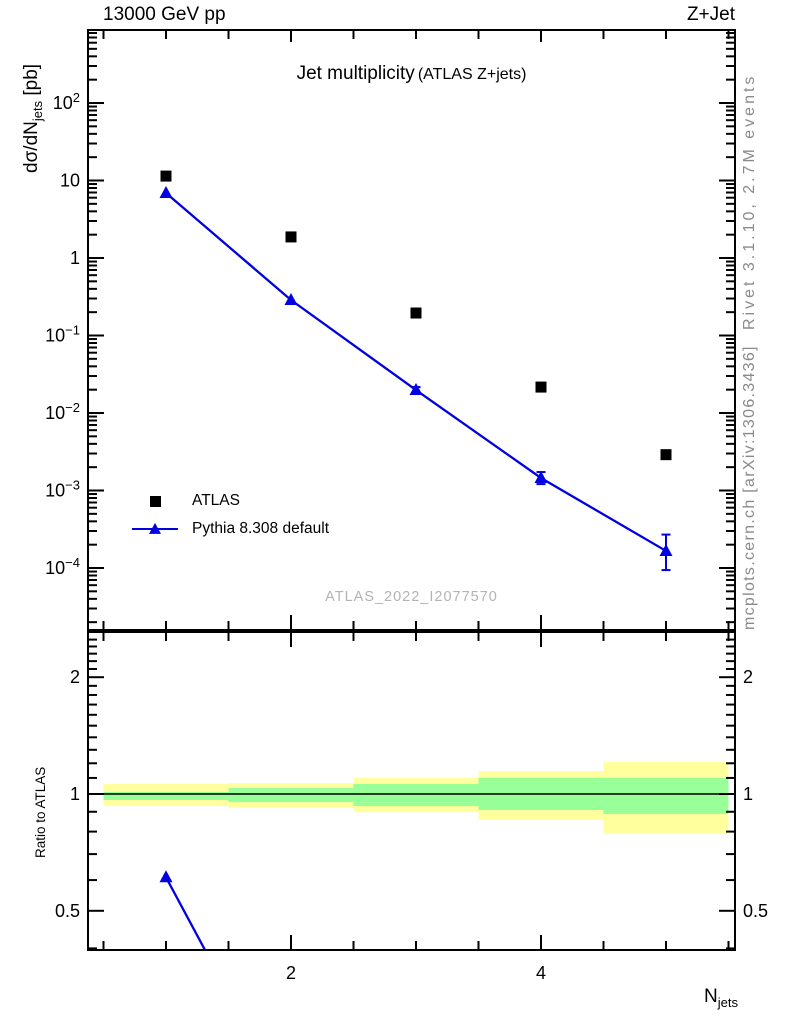 The height and width of the screenshot is (1024, 786). What do you see at coordinates (291, 973) in the screenshot?
I see `x-tick-label: 2` at bounding box center [291, 973].